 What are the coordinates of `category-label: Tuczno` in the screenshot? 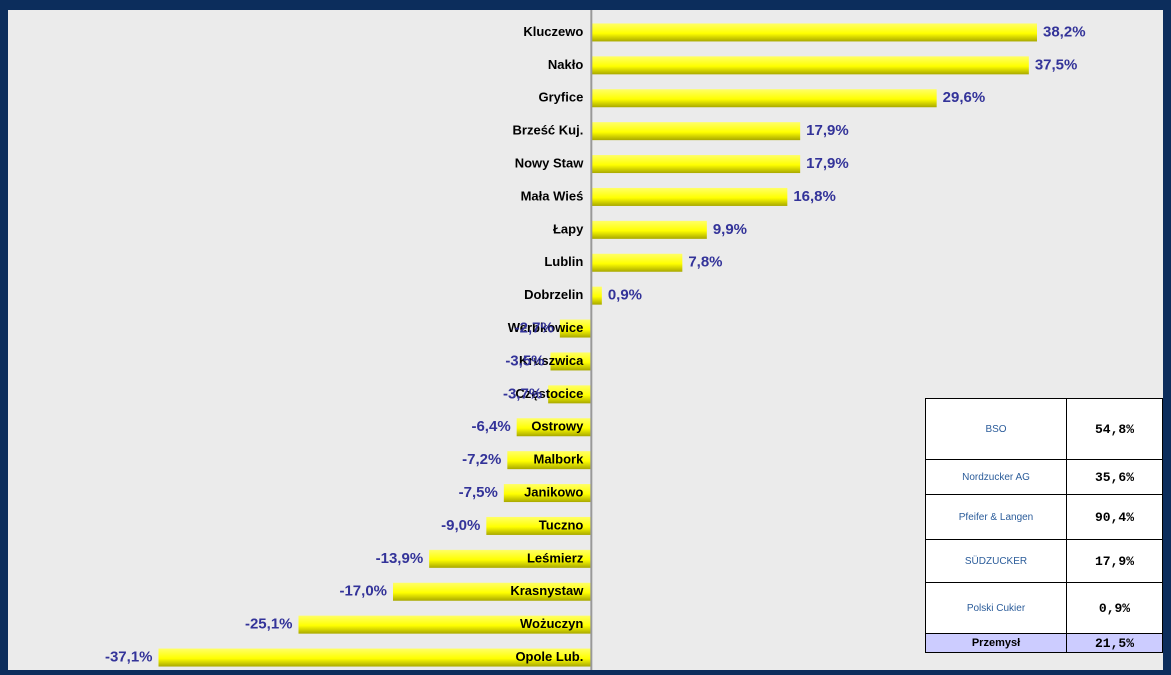 It's located at (561, 524).